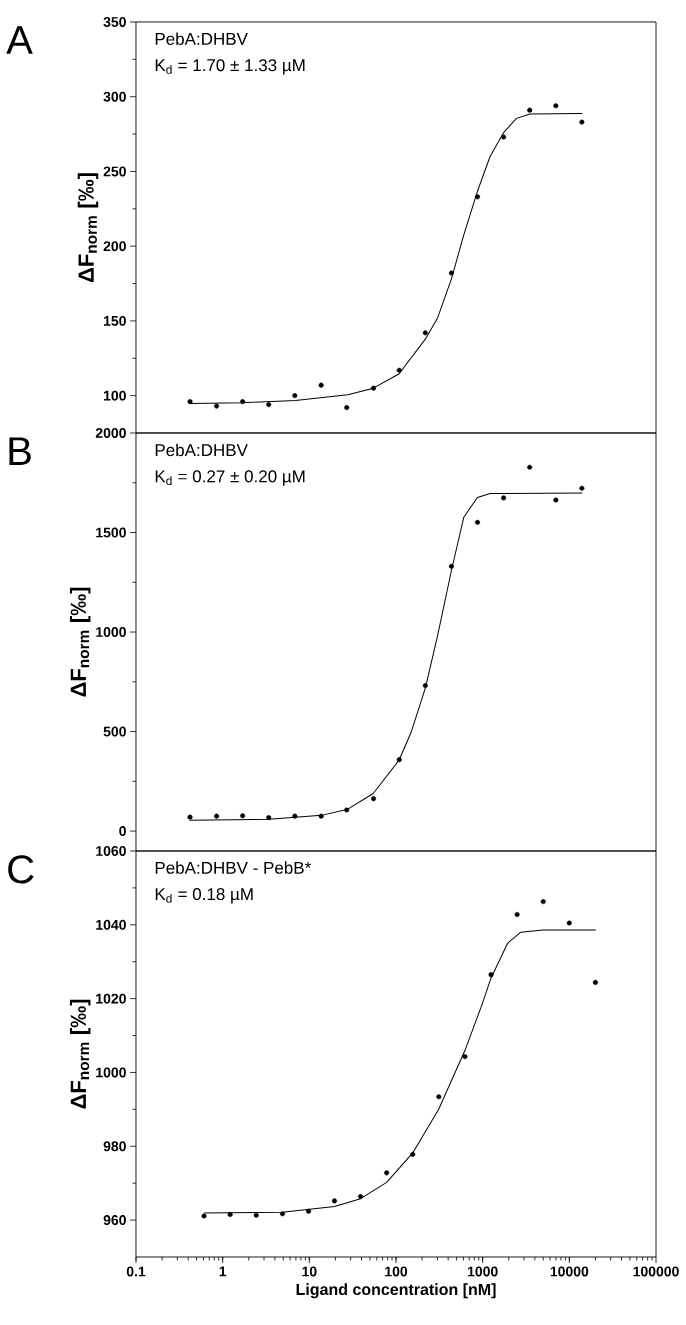 This screenshot has height=1325, width=686. I want to click on y-tick-label: 350, so click(114, 22).